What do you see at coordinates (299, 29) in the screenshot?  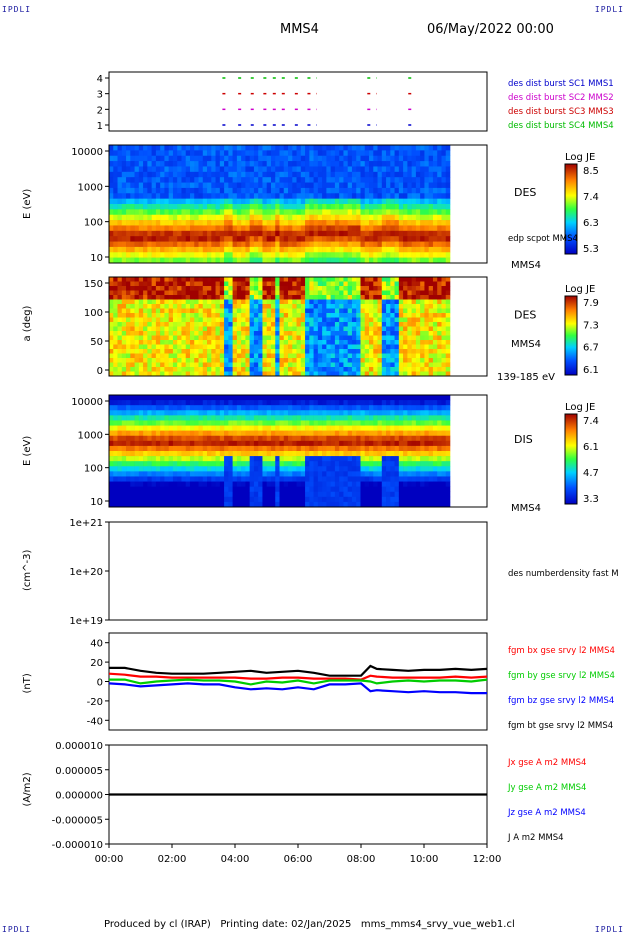 I see `spacecraft-title: MMS4` at bounding box center [299, 29].